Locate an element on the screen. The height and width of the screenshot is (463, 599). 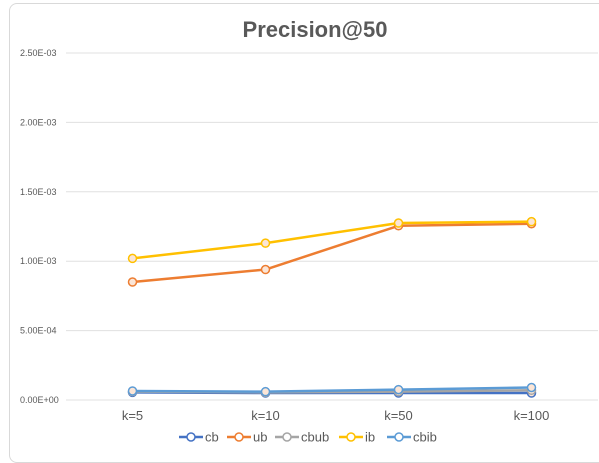
series-cbib is located at coordinates (332, 389).